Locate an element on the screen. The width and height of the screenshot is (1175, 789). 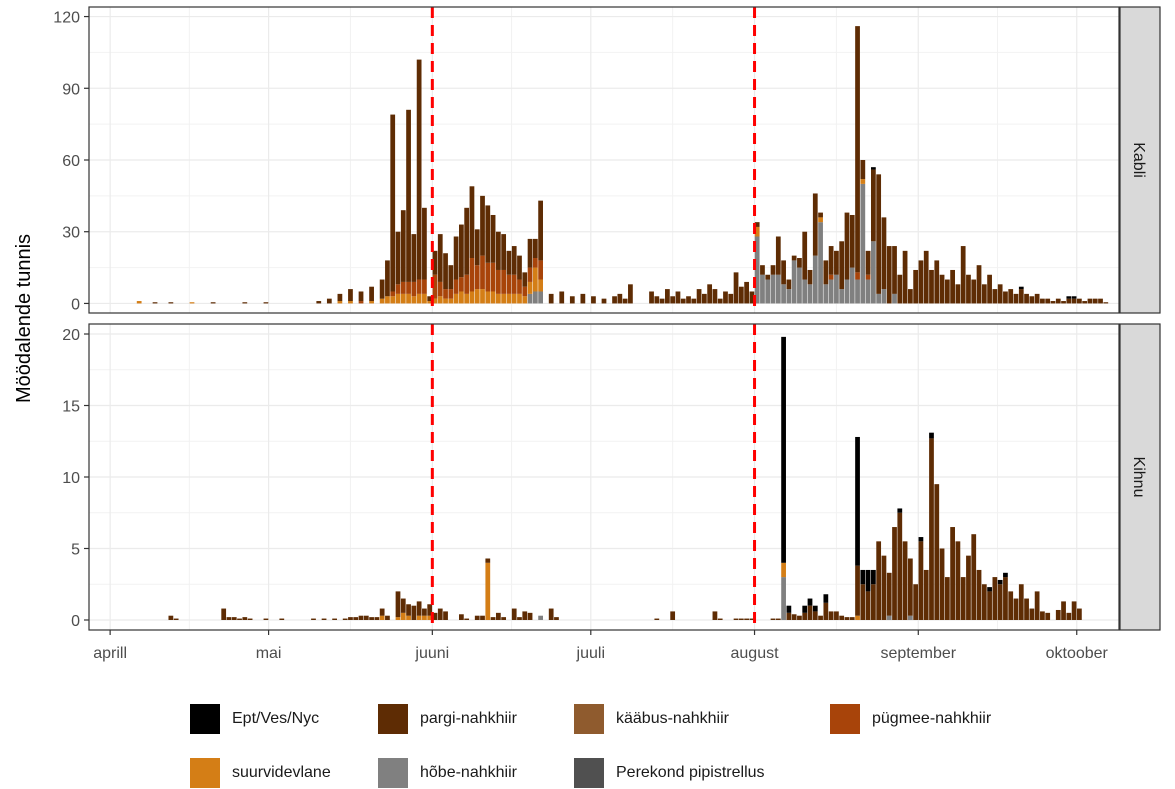
facet-strip-label: Kabli is located at coordinates (1138, 160).